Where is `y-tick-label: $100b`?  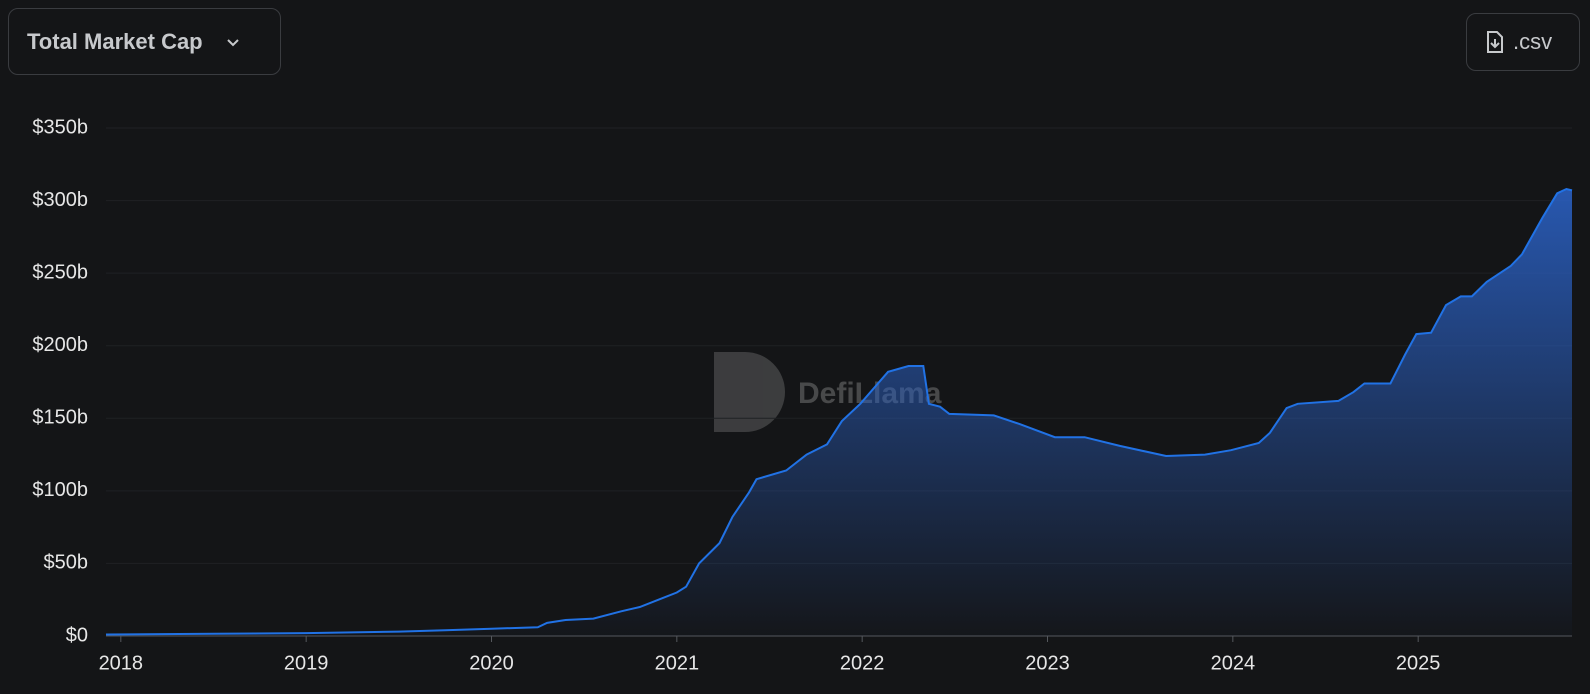 y-tick-label: $100b is located at coordinates (60, 490).